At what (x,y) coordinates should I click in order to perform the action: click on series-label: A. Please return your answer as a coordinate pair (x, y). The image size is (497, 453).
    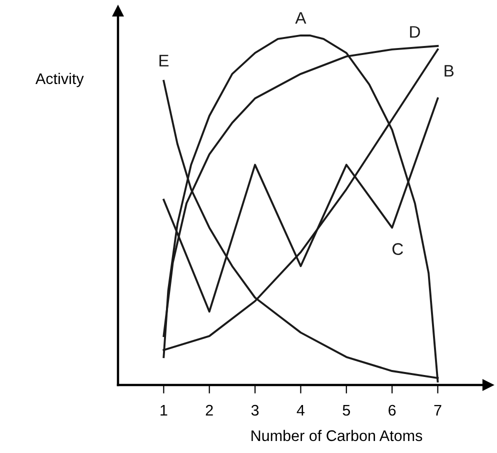
    Looking at the image, I should click on (300, 18).